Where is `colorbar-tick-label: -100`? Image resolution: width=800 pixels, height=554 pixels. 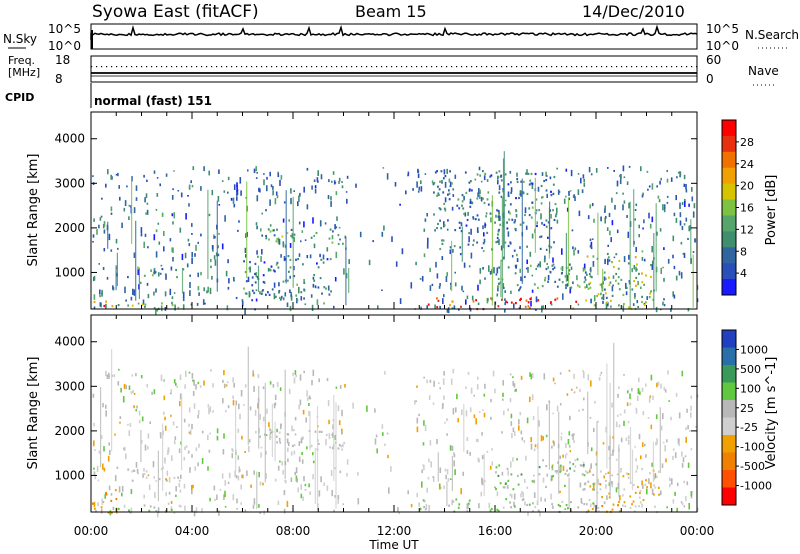
colorbar-tick-label: -100 is located at coordinates (752, 447).